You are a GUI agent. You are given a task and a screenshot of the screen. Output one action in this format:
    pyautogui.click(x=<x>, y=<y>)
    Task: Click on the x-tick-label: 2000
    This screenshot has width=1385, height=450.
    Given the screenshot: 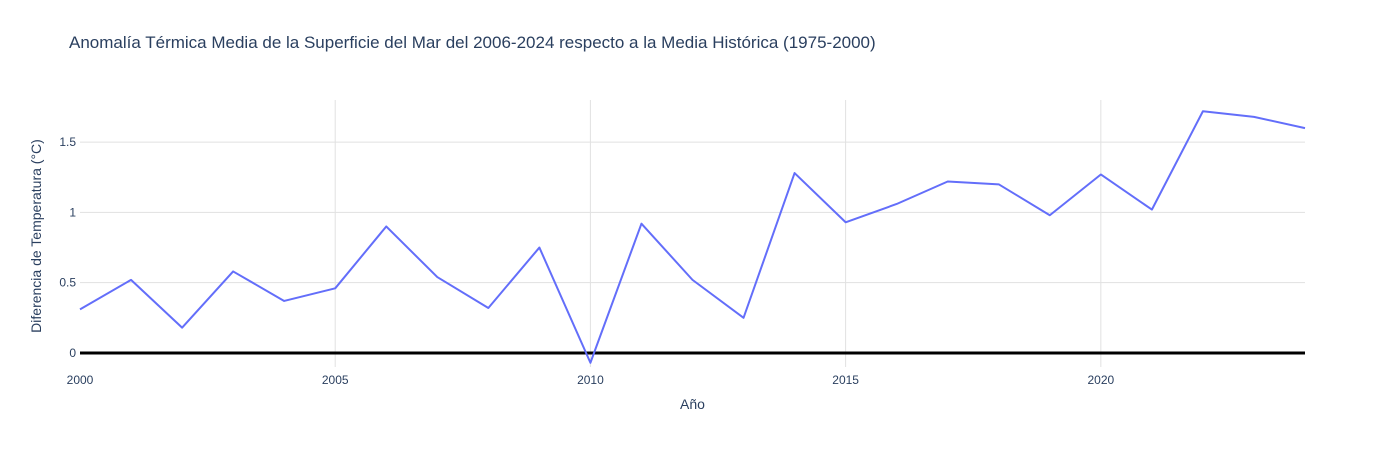 What is the action you would take?
    pyautogui.click(x=80, y=380)
    